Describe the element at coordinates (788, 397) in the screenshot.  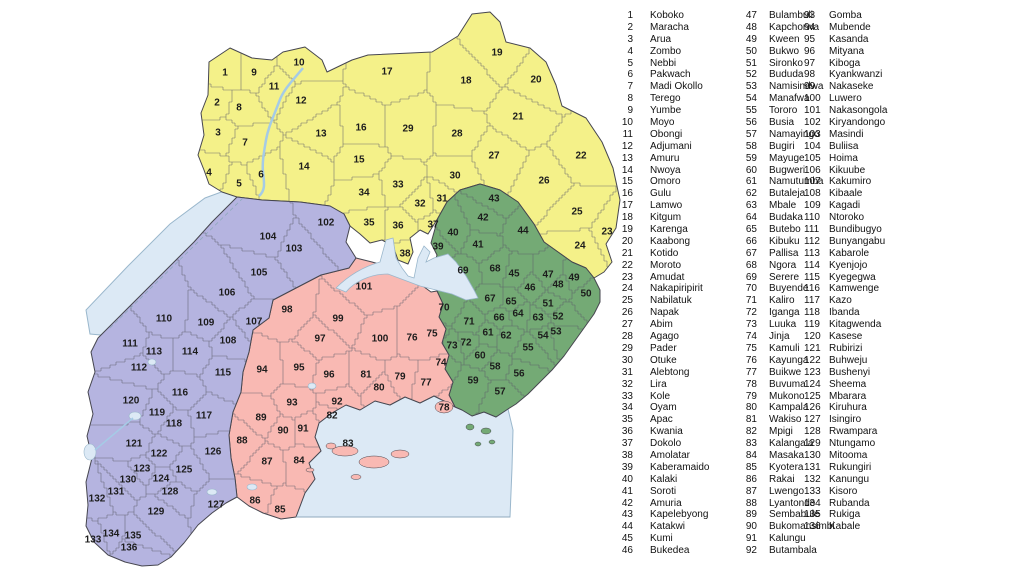
I see `legend-entry: 79 Mukono` at that location.